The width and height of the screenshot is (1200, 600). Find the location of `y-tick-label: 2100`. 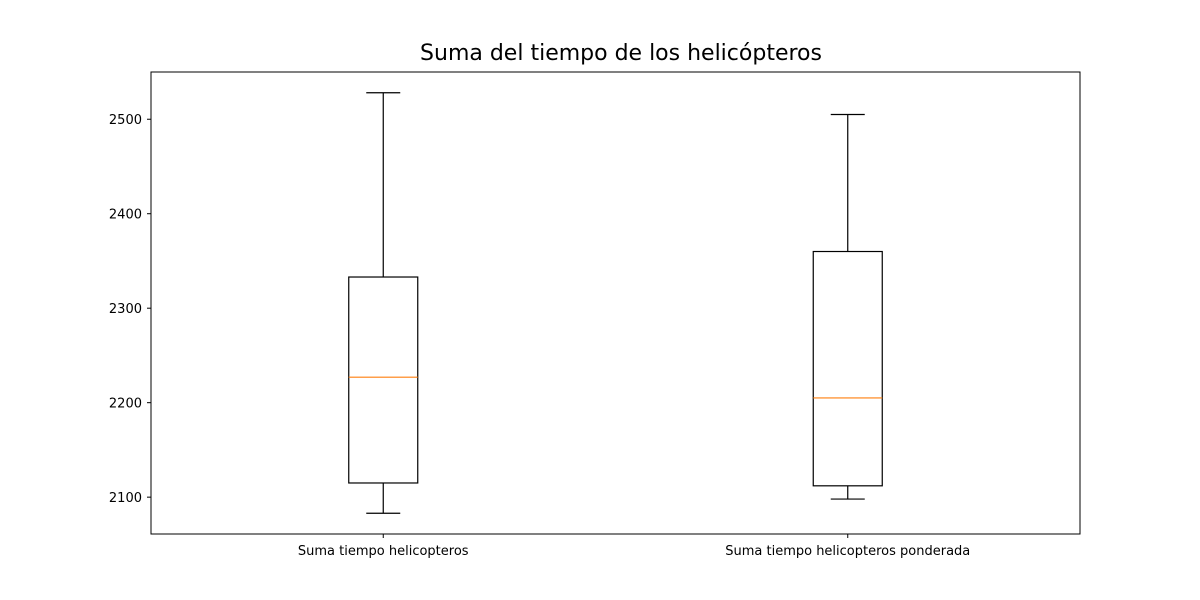

y-tick-label: 2100 is located at coordinates (125, 498).